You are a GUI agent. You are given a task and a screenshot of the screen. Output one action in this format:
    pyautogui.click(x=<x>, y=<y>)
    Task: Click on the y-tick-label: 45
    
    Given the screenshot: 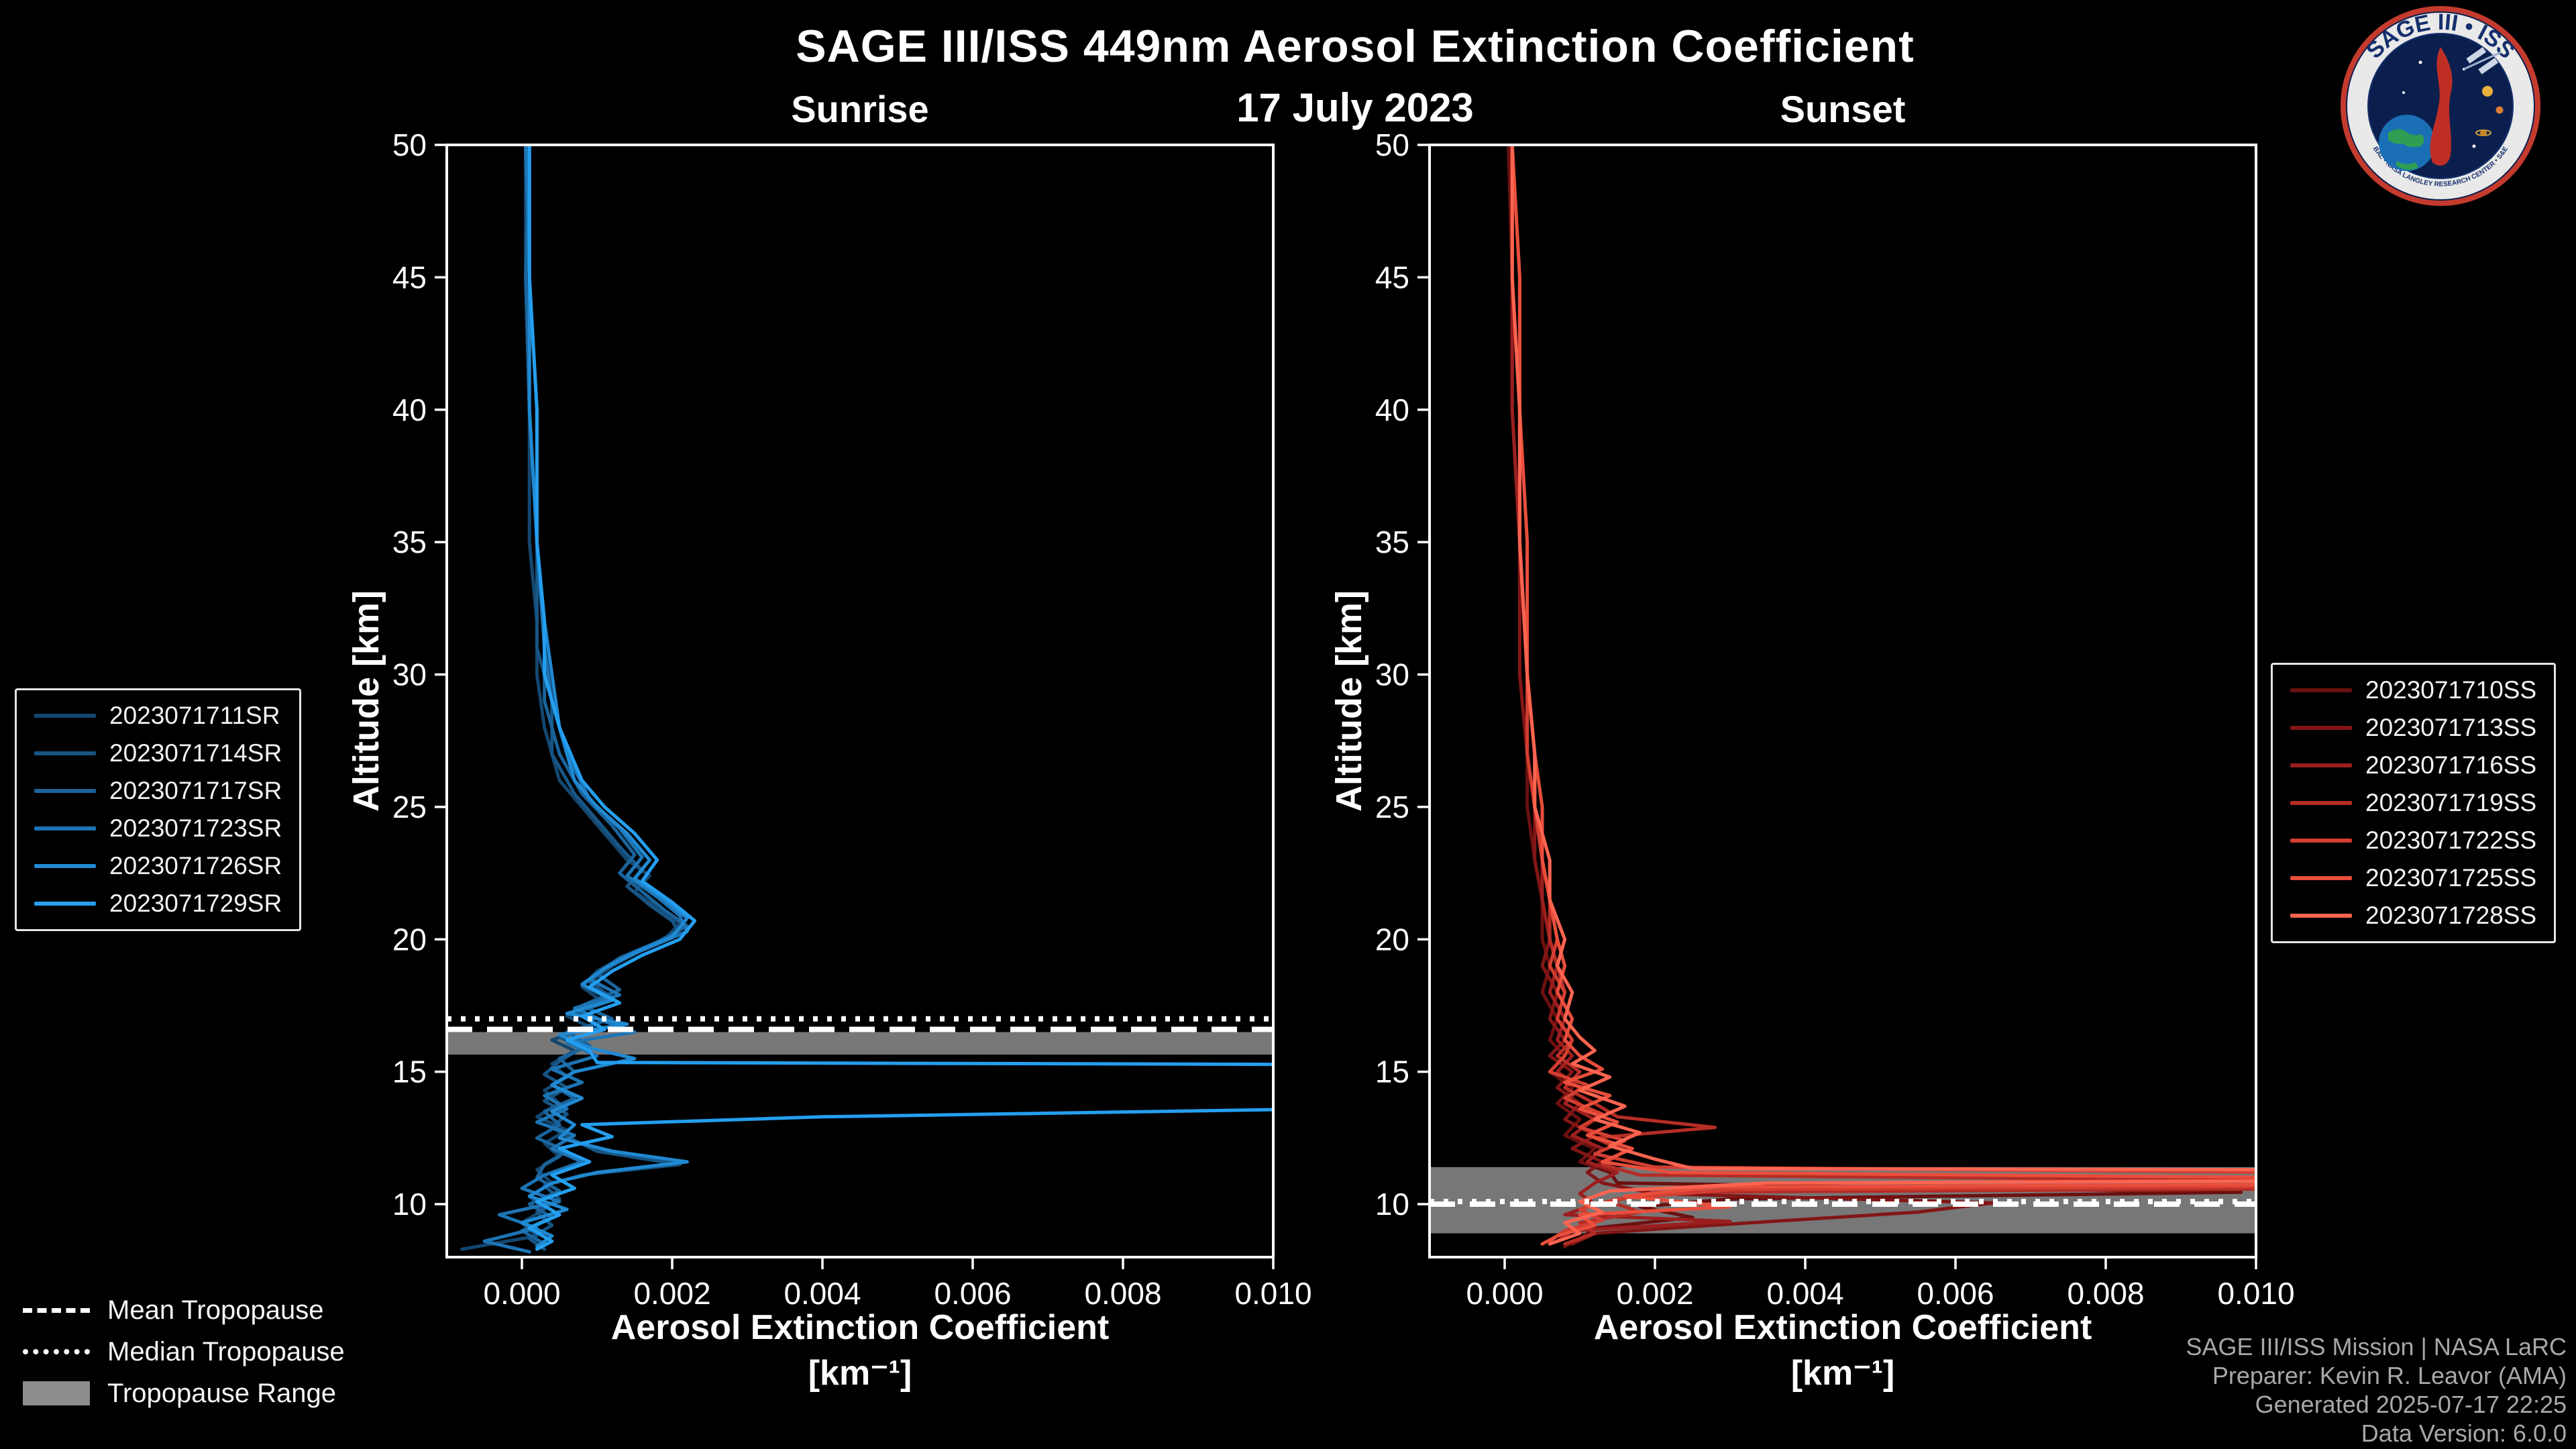 What is the action you would take?
    pyautogui.click(x=409, y=277)
    